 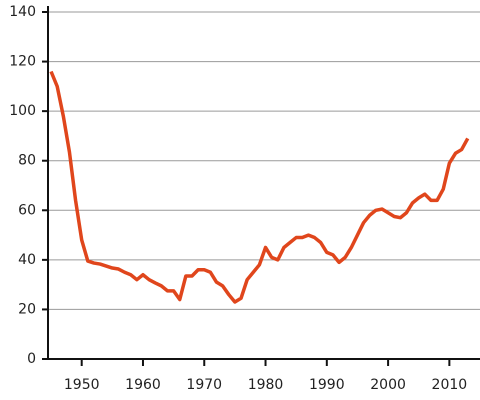 I want to click on x-tick-label: 1970, so click(x=204, y=385).